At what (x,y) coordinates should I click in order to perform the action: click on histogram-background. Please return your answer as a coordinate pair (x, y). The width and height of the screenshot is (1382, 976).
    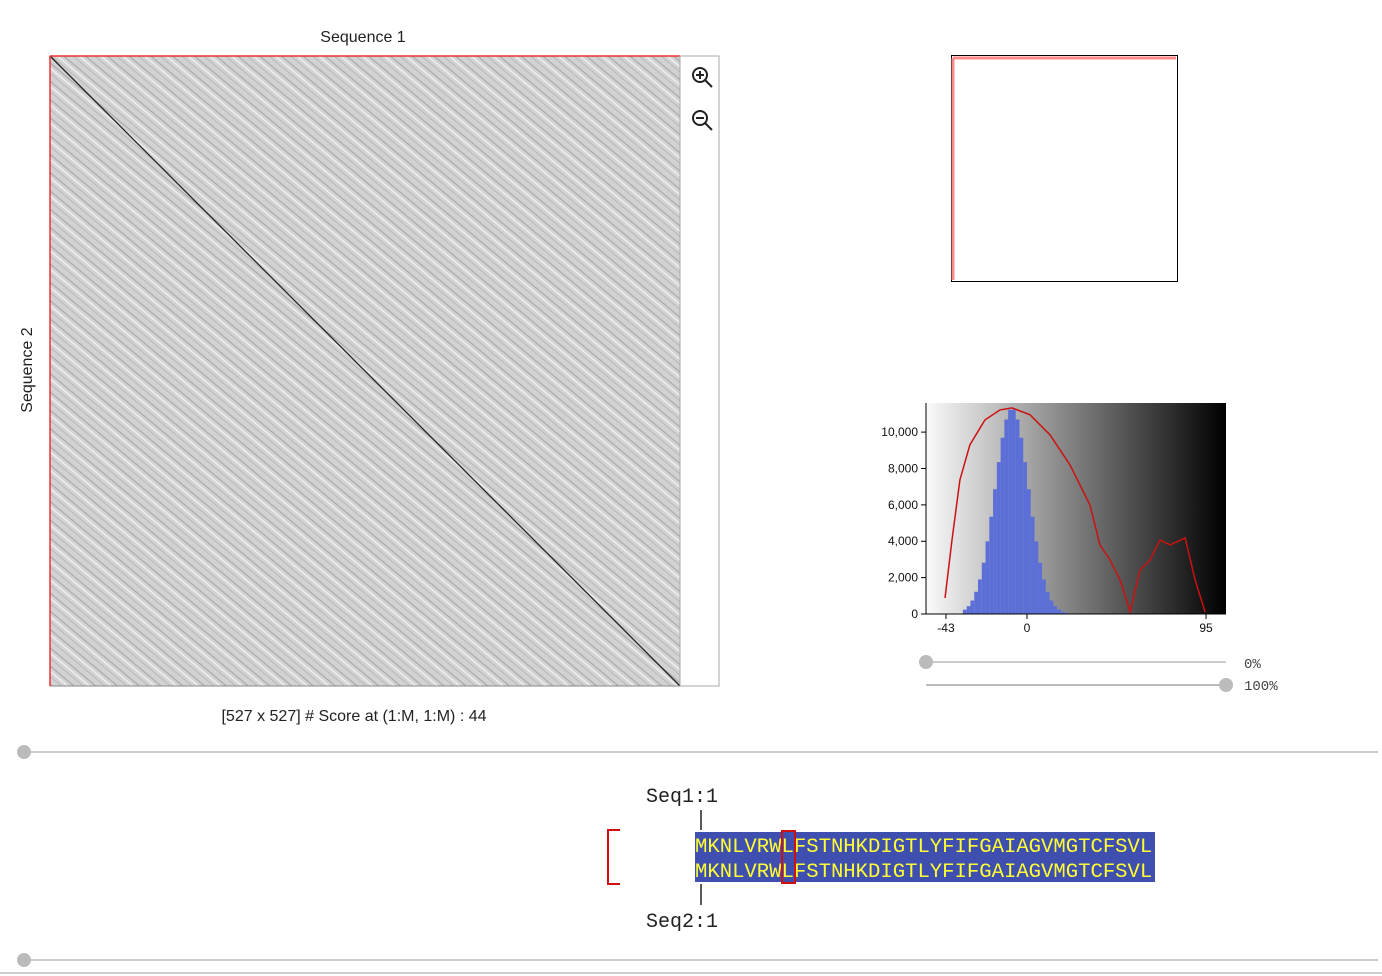
    Looking at the image, I should click on (1076, 508).